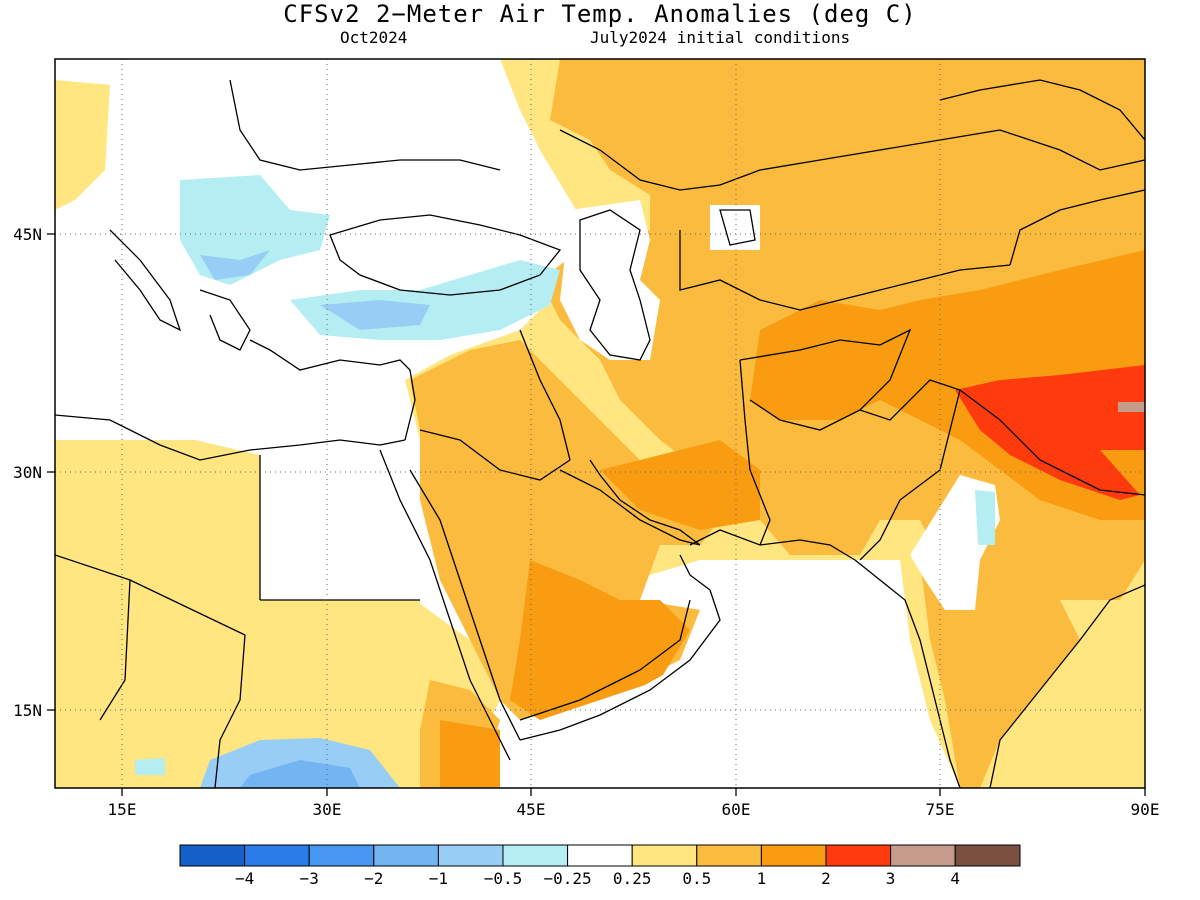 The image size is (1200, 900). I want to click on border-pakistan, so click(910, 470).